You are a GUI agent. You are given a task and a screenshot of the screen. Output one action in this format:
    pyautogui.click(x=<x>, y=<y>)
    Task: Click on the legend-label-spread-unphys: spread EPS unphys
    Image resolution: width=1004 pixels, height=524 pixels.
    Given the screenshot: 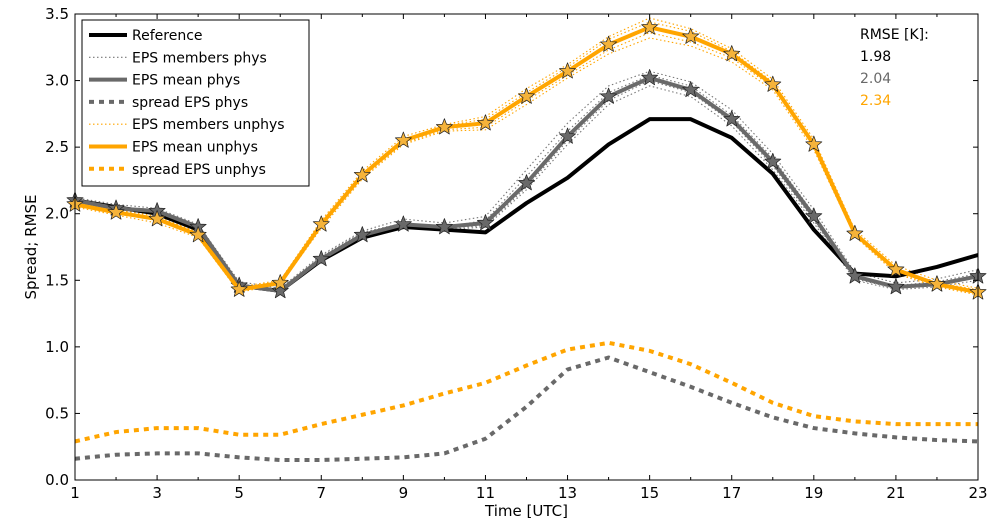 What is the action you would take?
    pyautogui.click(x=199, y=170)
    